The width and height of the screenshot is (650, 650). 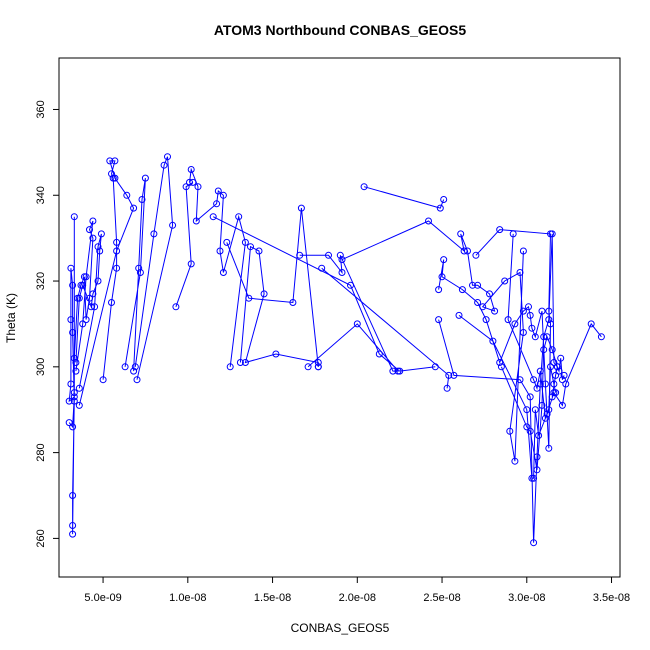 What do you see at coordinates (357, 598) in the screenshot?
I see `x-tick-label: 2.0e-08` at bounding box center [357, 598].